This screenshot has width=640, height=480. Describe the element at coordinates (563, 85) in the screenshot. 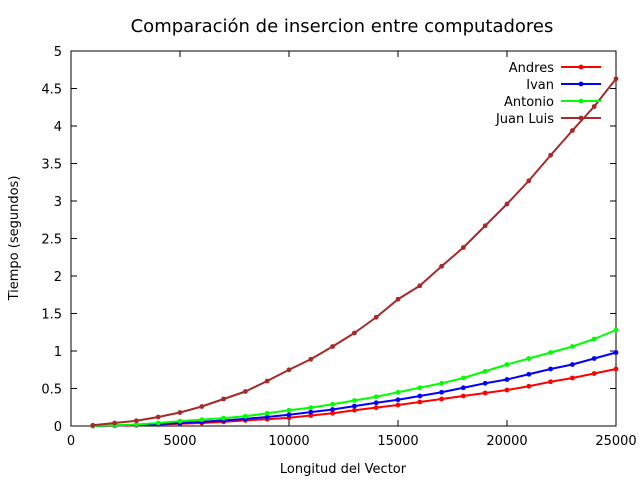

I see `legend-item: Ivan` at that location.